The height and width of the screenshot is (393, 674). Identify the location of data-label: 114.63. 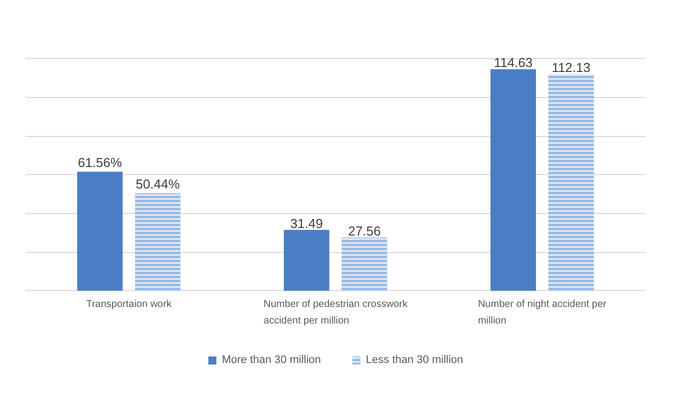
(513, 62).